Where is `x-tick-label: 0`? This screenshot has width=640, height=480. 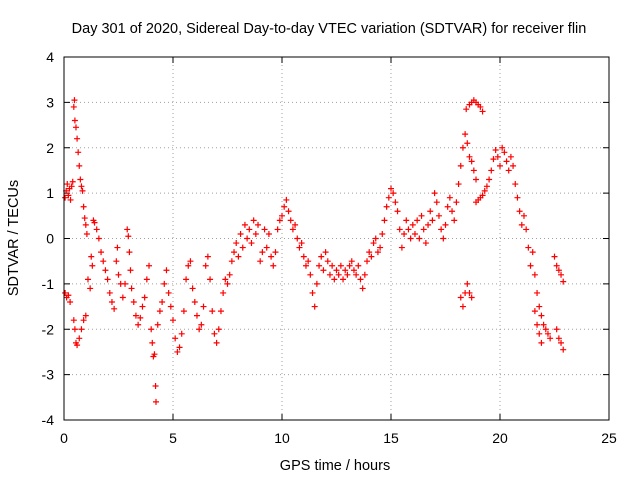
x-tick-label: 0 is located at coordinates (64, 438).